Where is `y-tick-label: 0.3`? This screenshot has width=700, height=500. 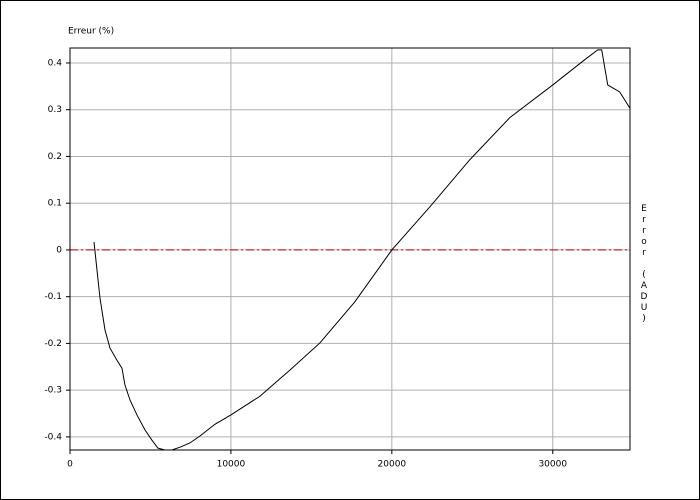 y-tick-label: 0.3 is located at coordinates (55, 110).